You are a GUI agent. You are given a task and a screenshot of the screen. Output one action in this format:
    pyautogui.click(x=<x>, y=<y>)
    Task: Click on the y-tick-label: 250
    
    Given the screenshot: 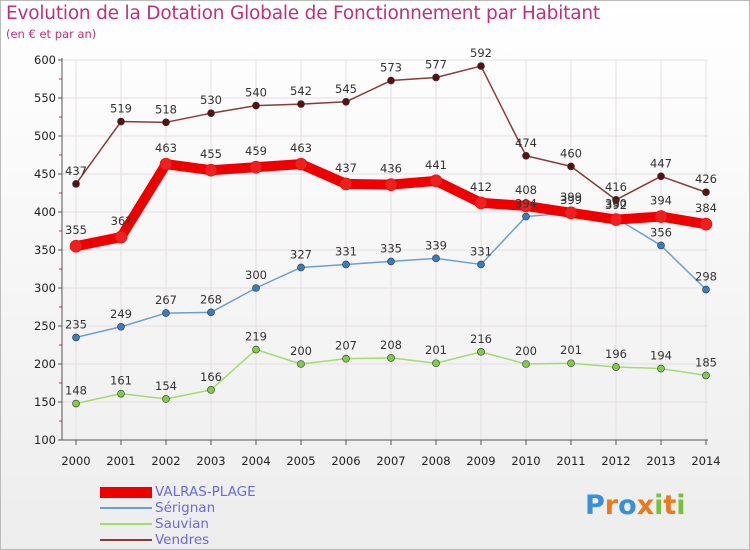 What is the action you would take?
    pyautogui.click(x=45, y=326)
    